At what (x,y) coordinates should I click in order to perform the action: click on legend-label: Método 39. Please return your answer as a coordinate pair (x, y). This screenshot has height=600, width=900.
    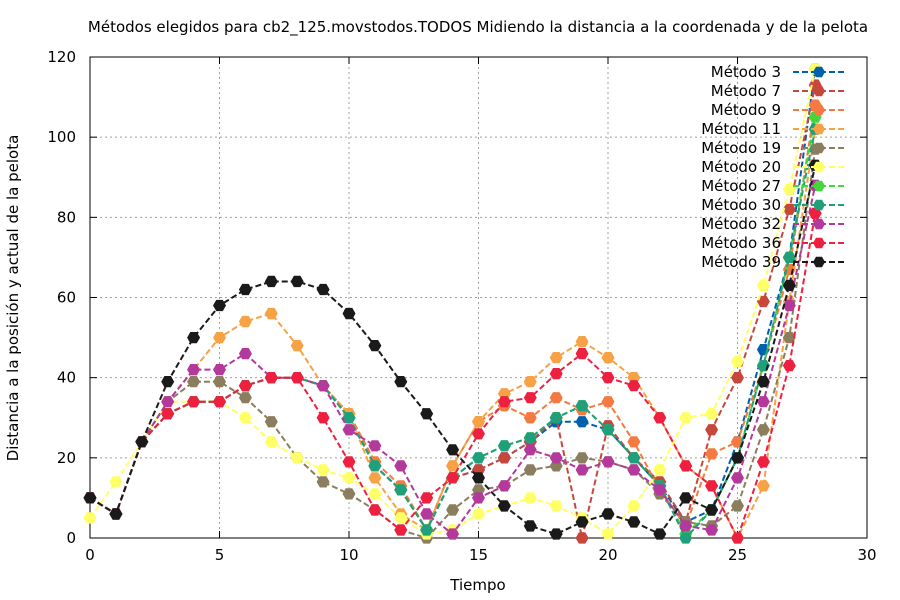
    Looking at the image, I should click on (741, 262).